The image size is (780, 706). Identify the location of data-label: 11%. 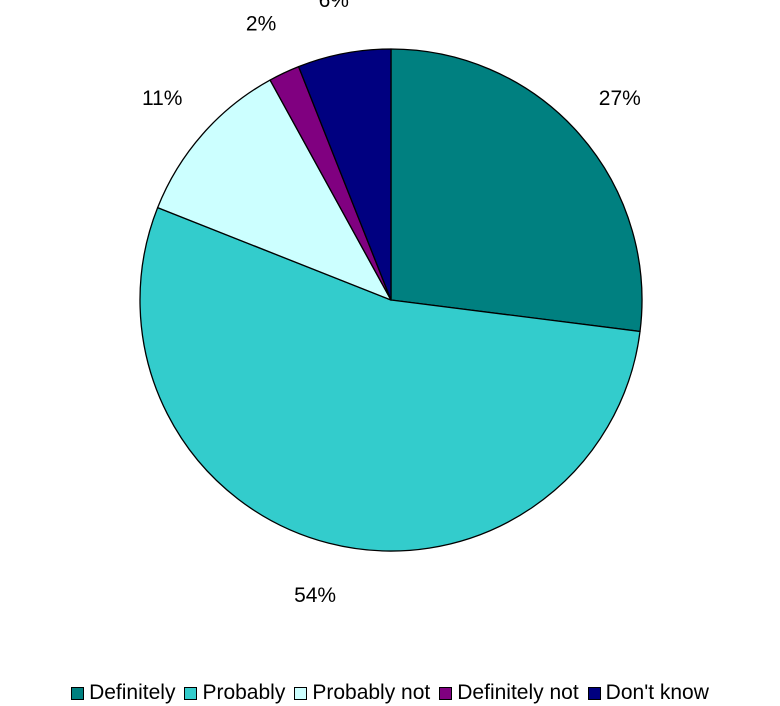
(162, 98).